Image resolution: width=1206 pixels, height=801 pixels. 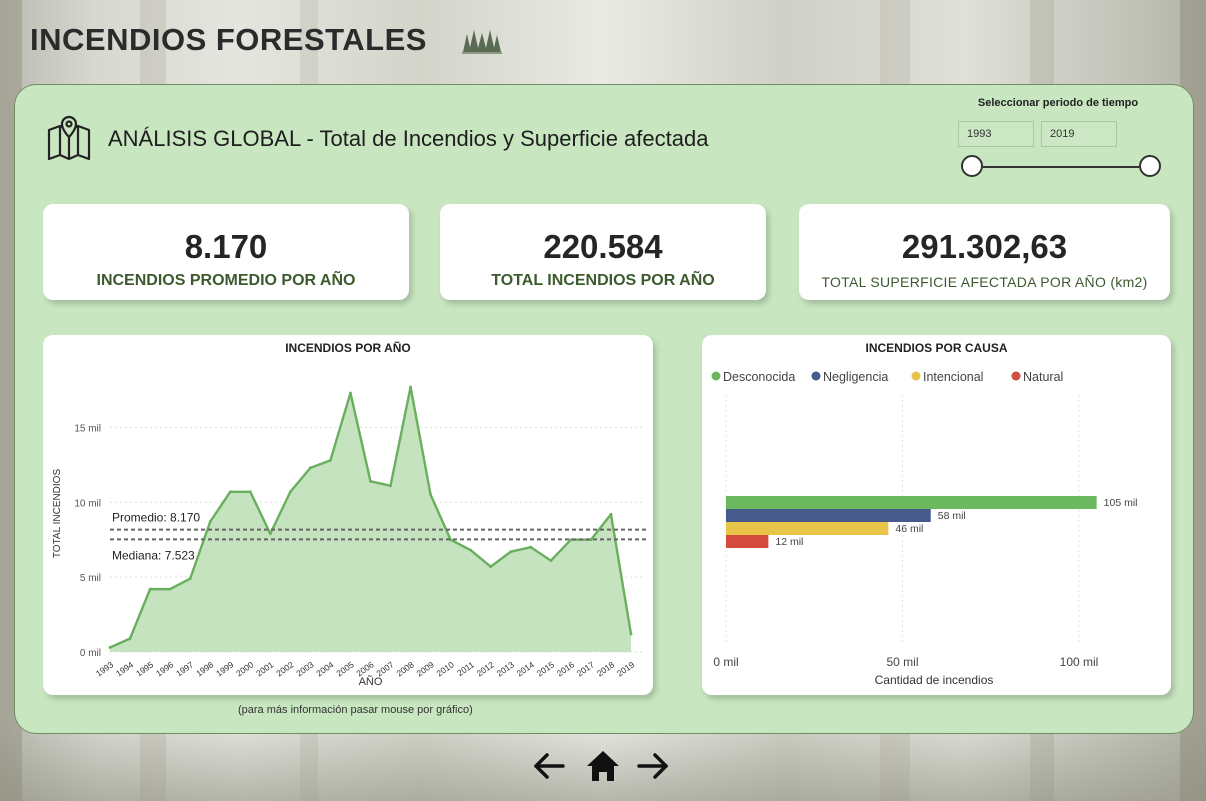 I want to click on x-tick-label: 2011, so click(x=465, y=668).